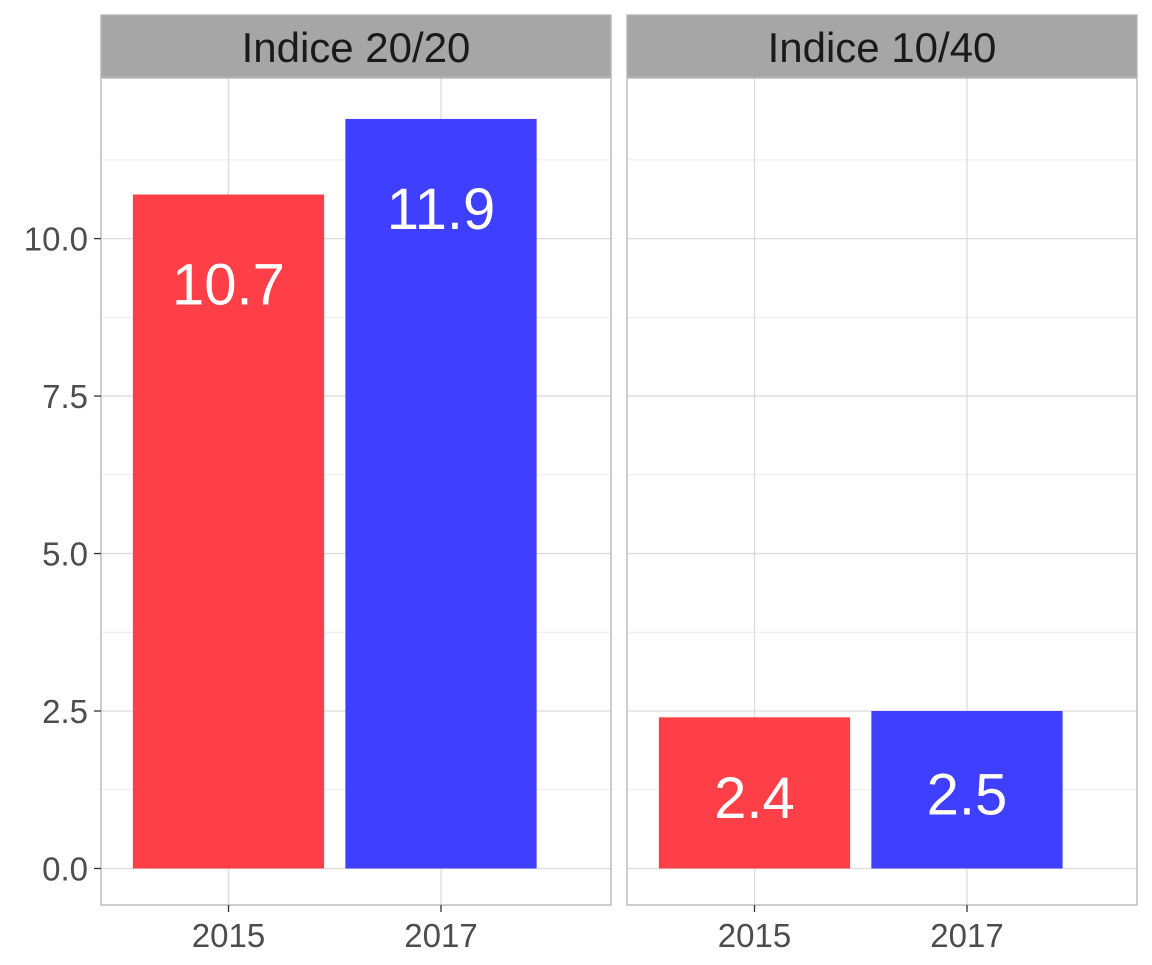 This screenshot has height=965, width=1152. I want to click on y-tick-label: 0.0, so click(65, 868).